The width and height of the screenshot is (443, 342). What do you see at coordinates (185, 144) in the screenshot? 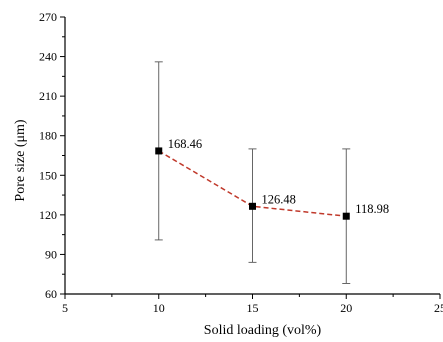
I see `data-label: 168.46` at bounding box center [185, 144].